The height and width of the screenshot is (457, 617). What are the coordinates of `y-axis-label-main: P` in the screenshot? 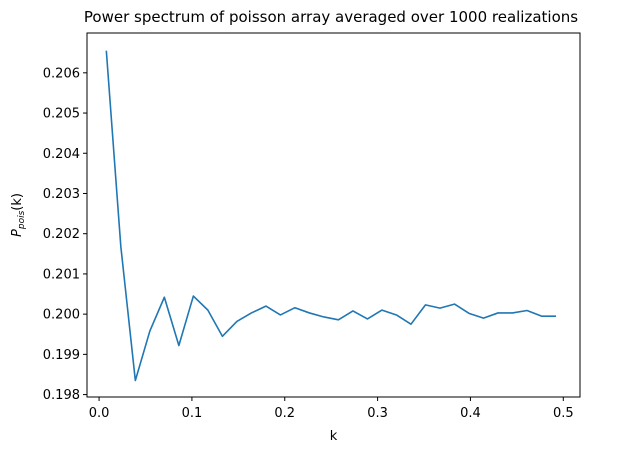 It's located at (17, 233).